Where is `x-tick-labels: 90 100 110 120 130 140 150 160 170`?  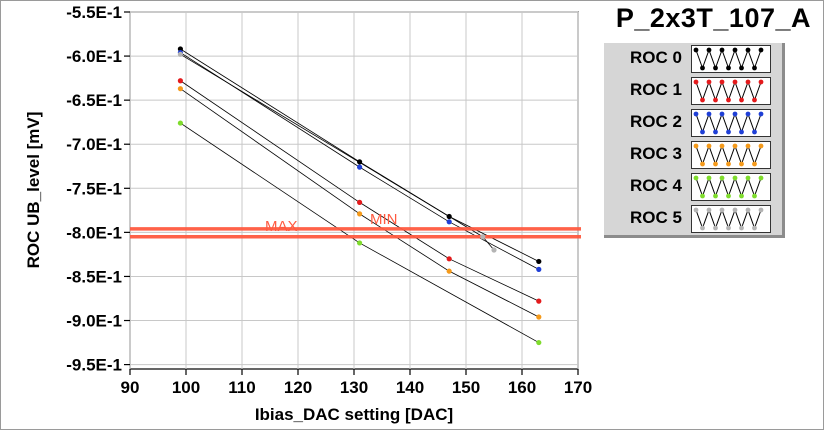
x-tick-labels: 90 100 110 120 130 140 150 160 170 is located at coordinates (357, 387).